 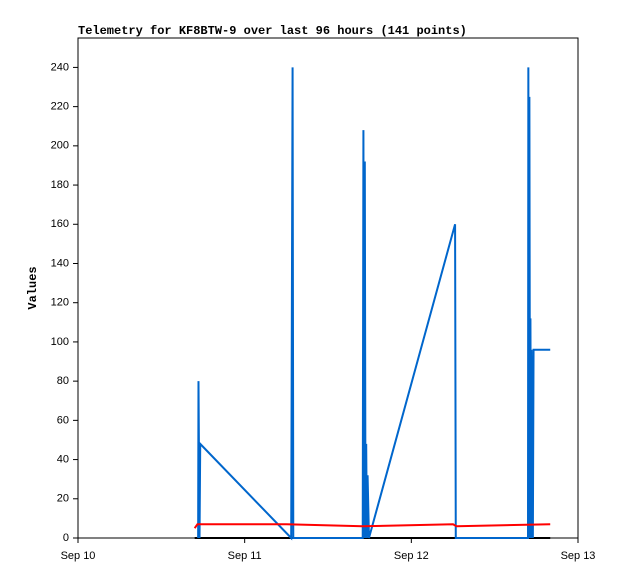 What do you see at coordinates (60, 146) in the screenshot?
I see `y-tick-label: 200` at bounding box center [60, 146].